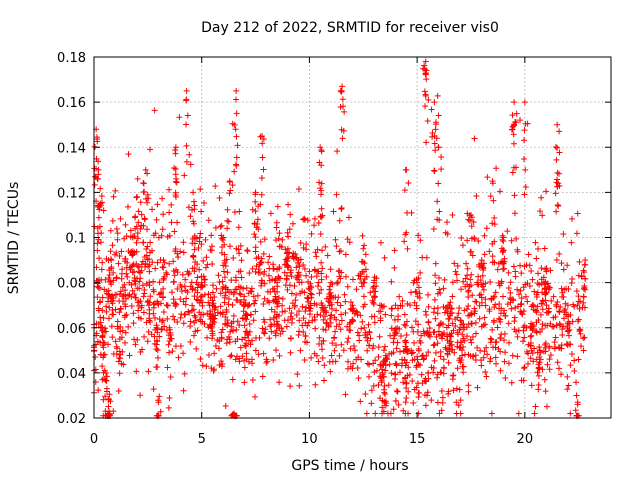  Describe the element at coordinates (71, 103) in the screenshot. I see `y-tick-label: 0.16` at that location.